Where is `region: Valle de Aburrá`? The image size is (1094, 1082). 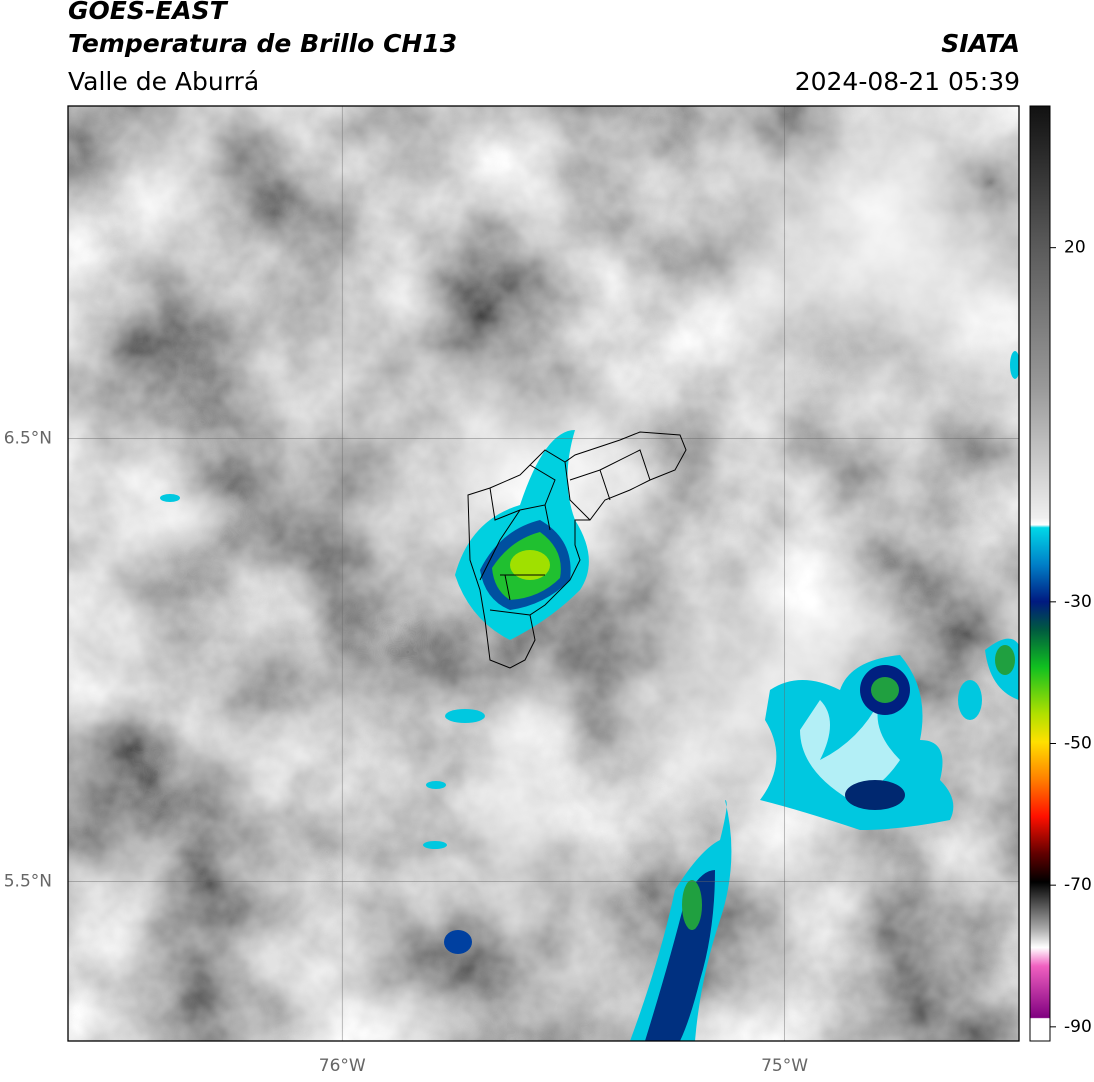
region: Valle de Aburrá is located at coordinates (163, 81).